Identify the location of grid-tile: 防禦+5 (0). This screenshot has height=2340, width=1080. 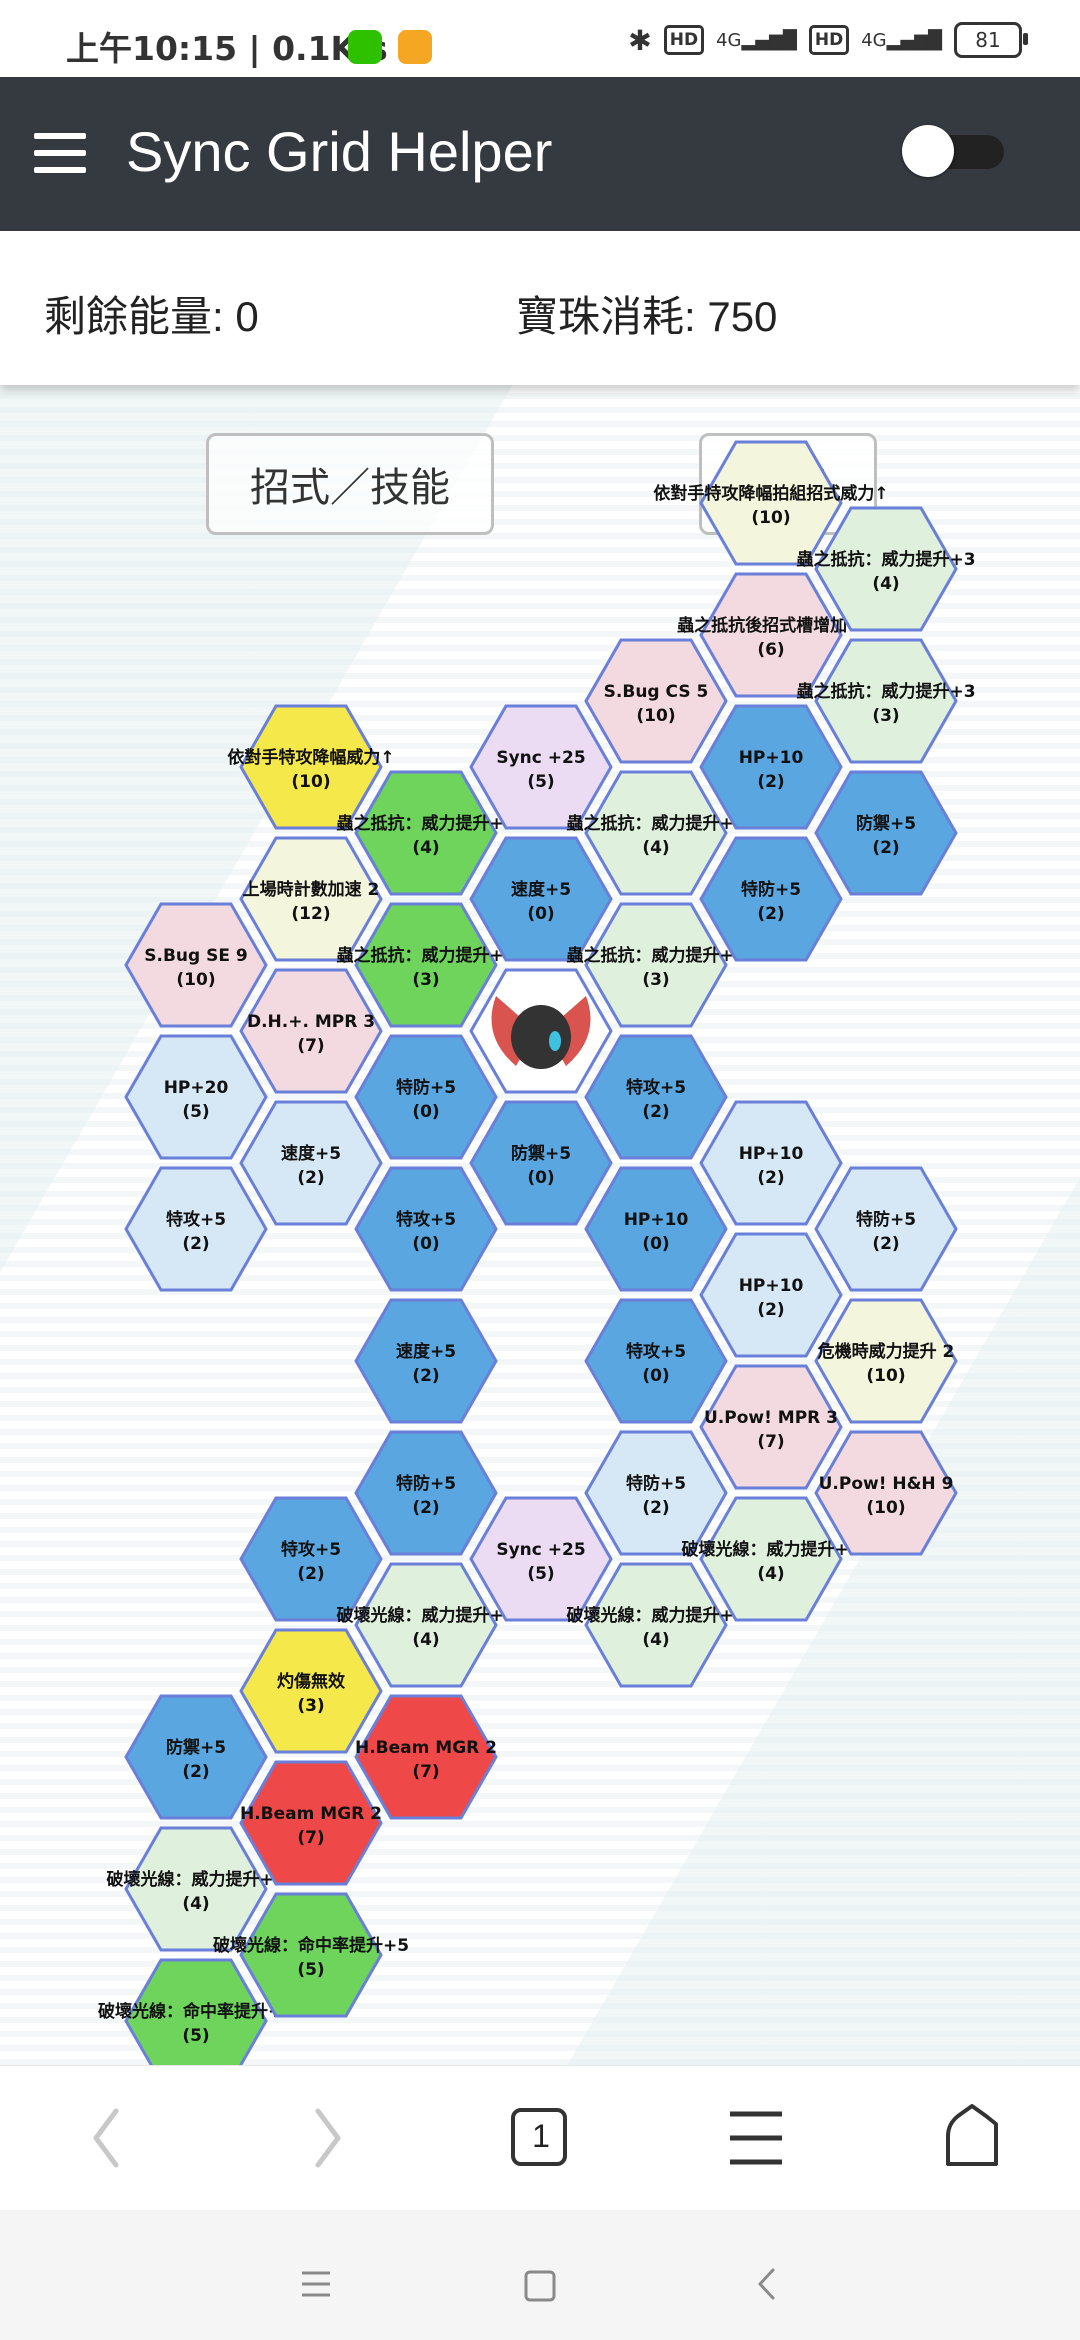
(541, 1163).